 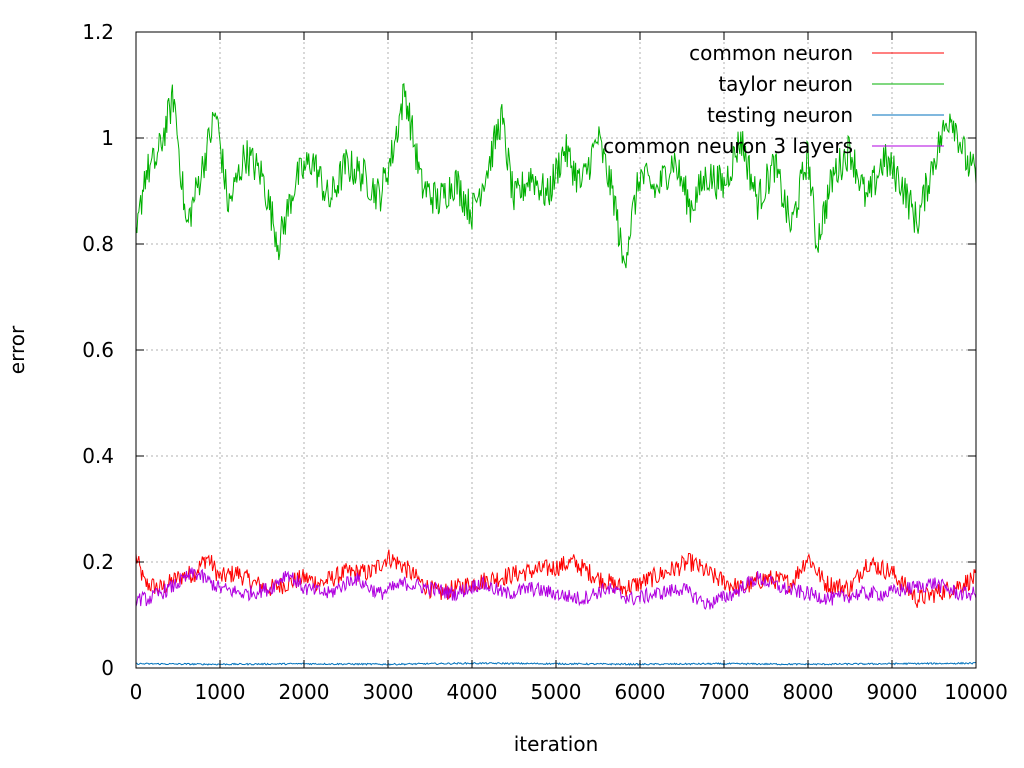 I want to click on y-tick-label: 0.2, so click(x=98, y=562).